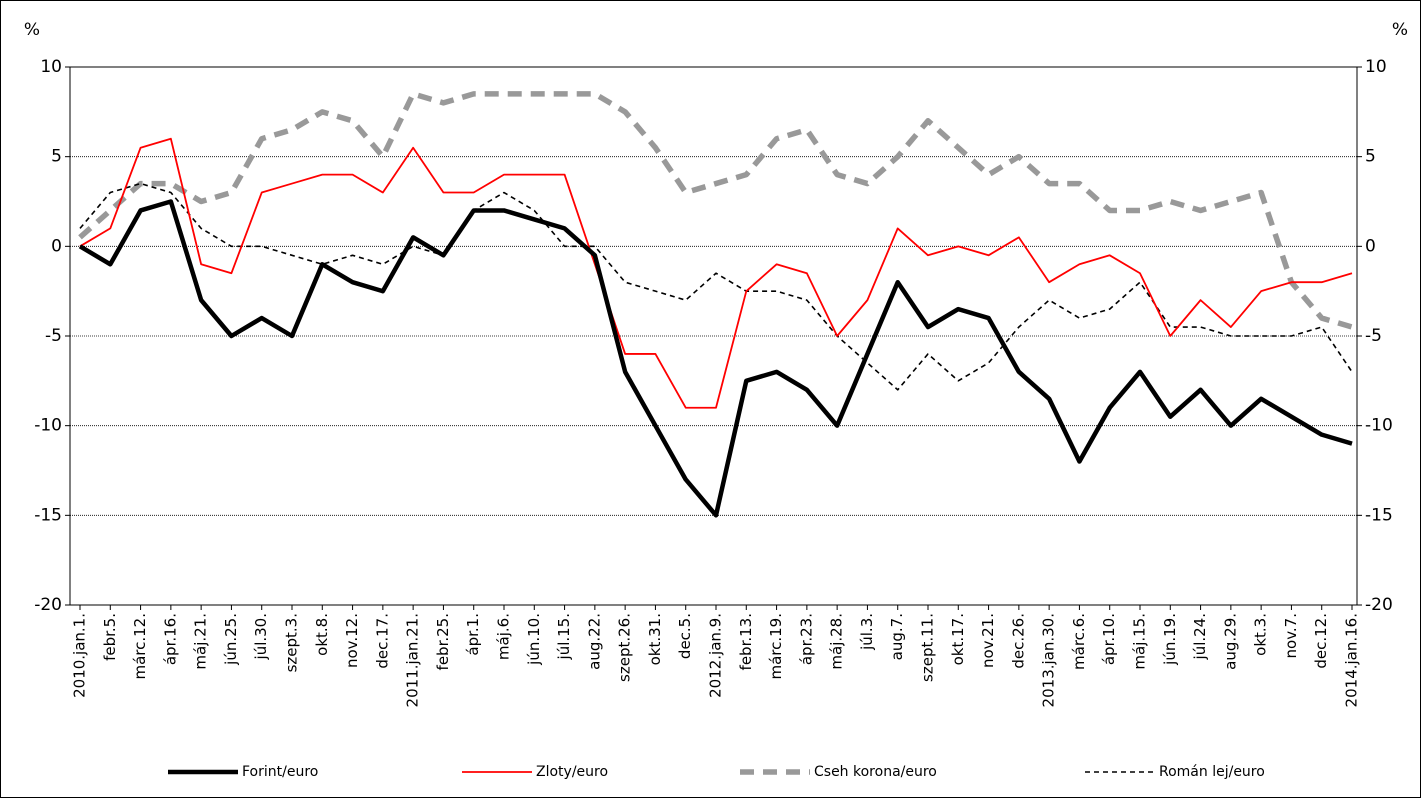  What do you see at coordinates (80, 655) in the screenshot?
I see `x-tick-label: 2010.jan.1.` at bounding box center [80, 655].